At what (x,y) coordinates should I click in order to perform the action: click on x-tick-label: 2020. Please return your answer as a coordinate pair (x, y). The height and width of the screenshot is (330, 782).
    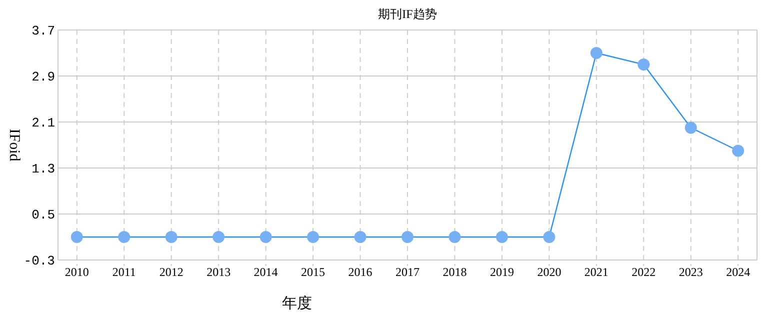
    Looking at the image, I should click on (549, 272).